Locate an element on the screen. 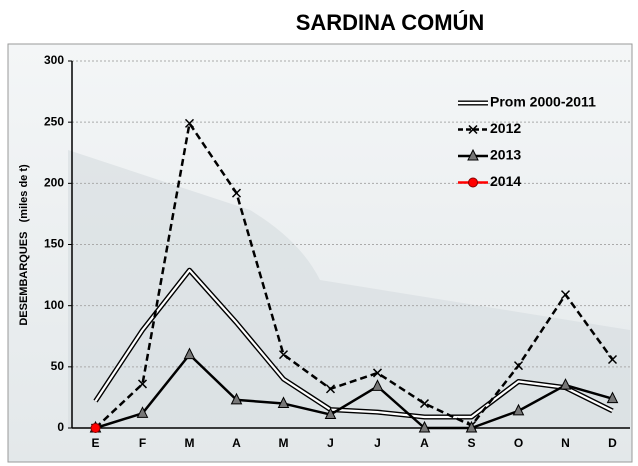 This screenshot has height=466, width=638. chart-title: SARDINA COMÚN is located at coordinates (390, 22).